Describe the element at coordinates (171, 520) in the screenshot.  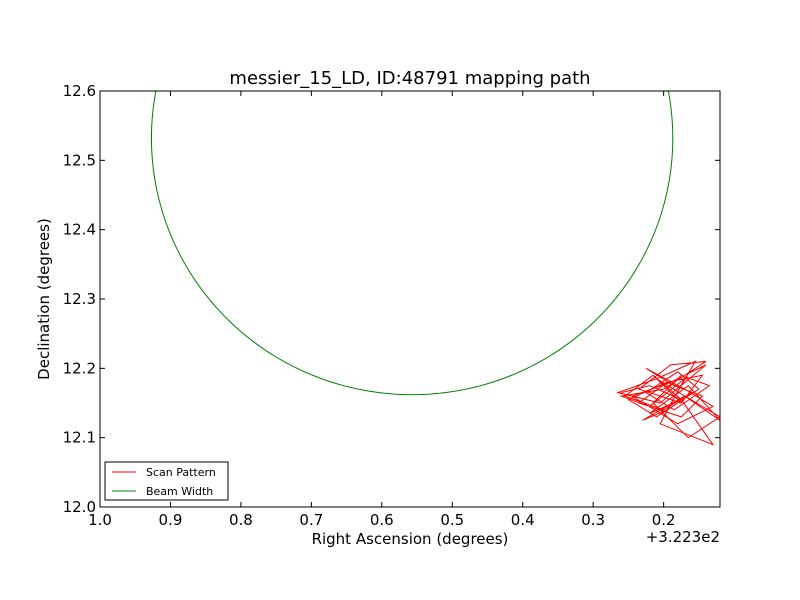
I see `x-tick-label: 0.9` at that location.